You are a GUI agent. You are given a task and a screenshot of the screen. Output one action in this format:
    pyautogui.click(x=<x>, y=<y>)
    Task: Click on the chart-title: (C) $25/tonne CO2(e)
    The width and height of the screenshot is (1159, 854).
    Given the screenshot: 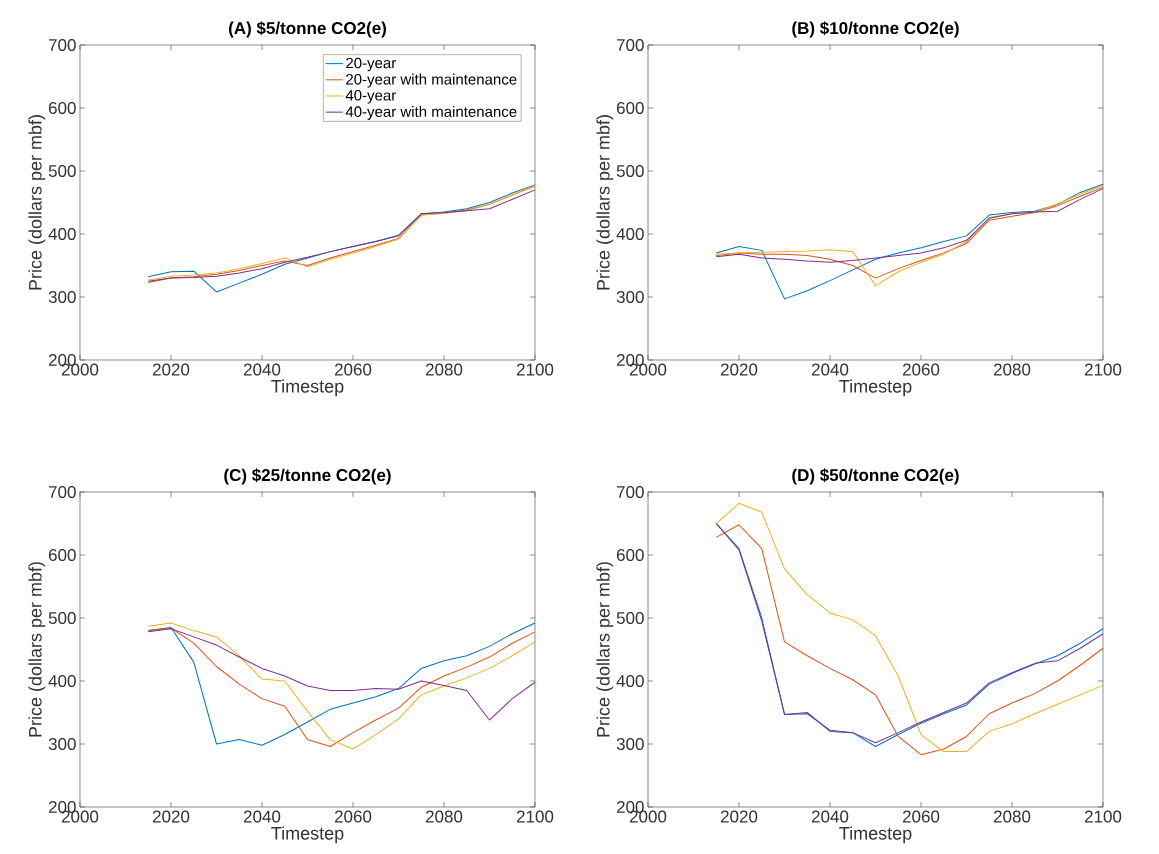 What is the action you would take?
    pyautogui.click(x=307, y=476)
    